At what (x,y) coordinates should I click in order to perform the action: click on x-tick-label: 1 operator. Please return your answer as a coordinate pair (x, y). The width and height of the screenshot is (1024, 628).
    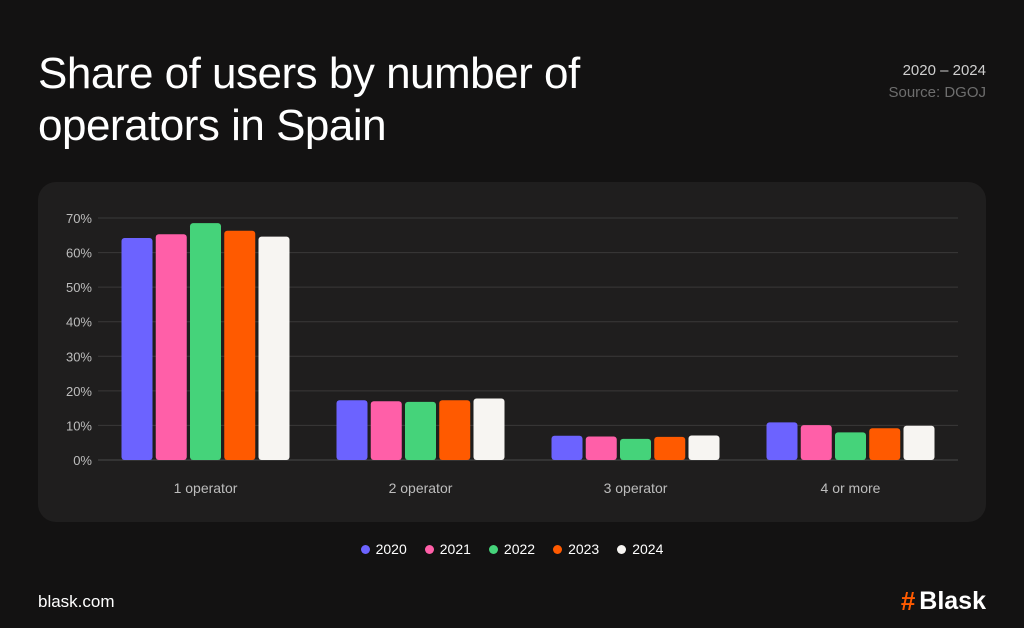
    Looking at the image, I should click on (206, 488).